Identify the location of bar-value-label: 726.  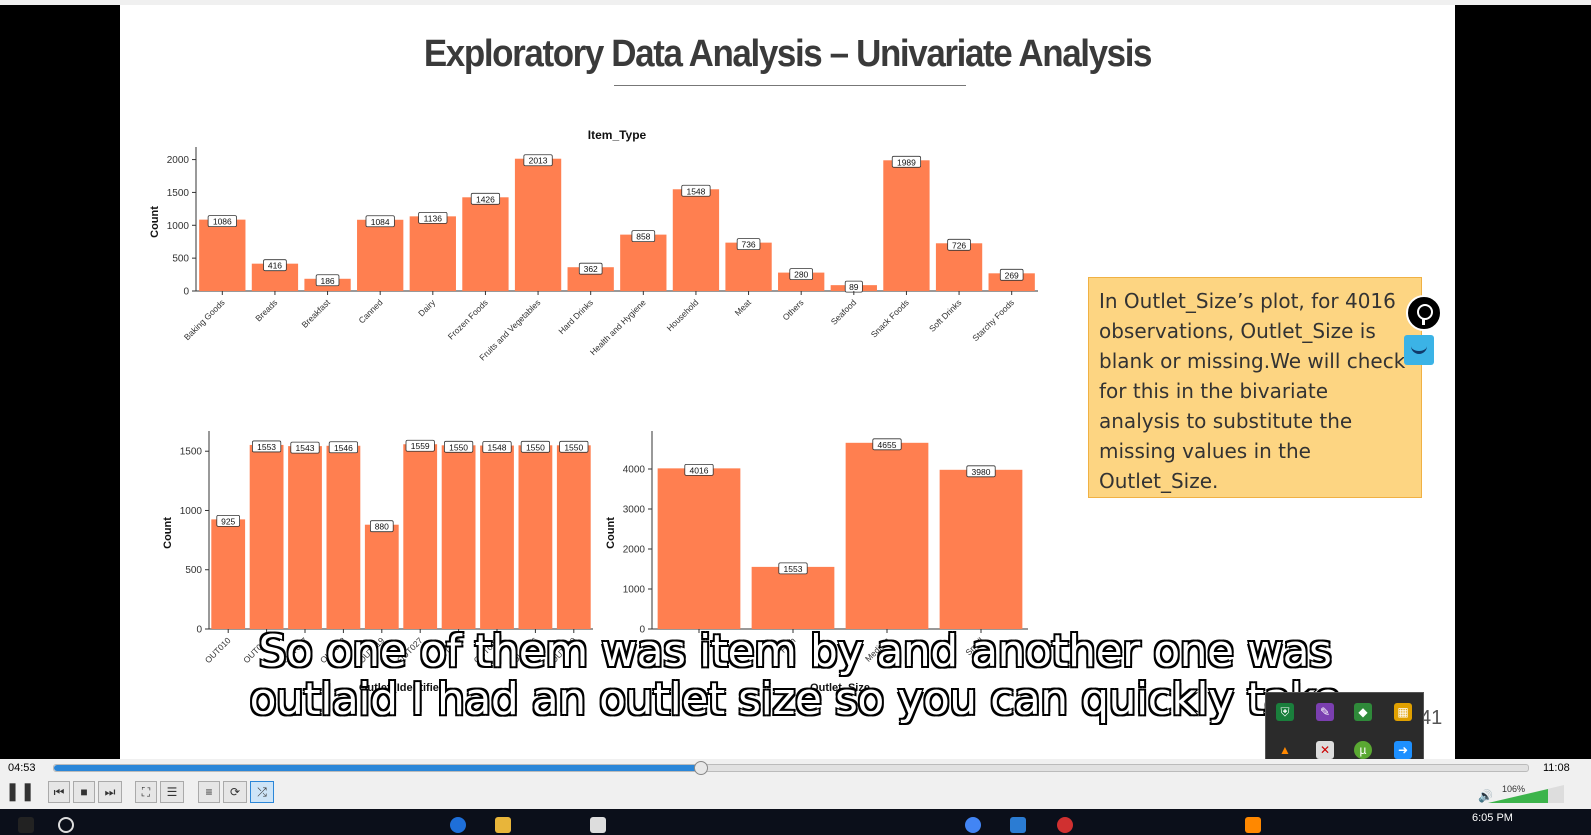
(959, 245).